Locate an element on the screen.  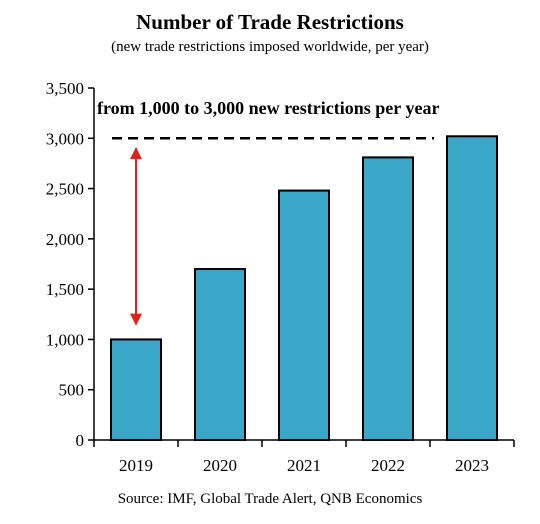
y-tick-label: 500 is located at coordinates (72, 390).